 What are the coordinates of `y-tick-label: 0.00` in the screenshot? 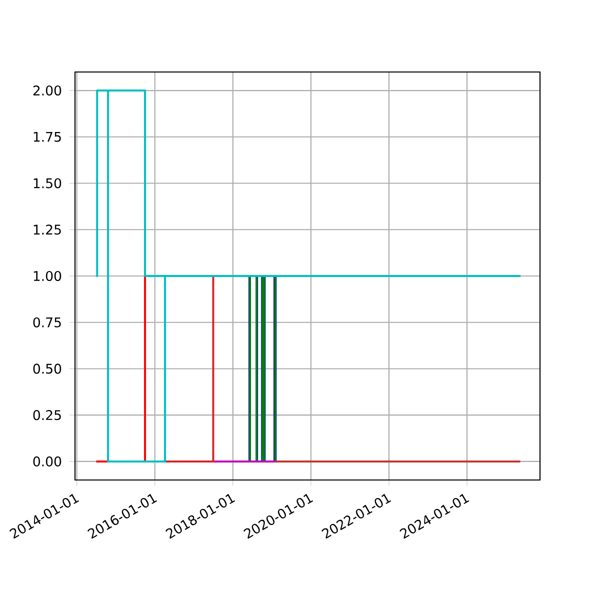 It's located at (47, 461).